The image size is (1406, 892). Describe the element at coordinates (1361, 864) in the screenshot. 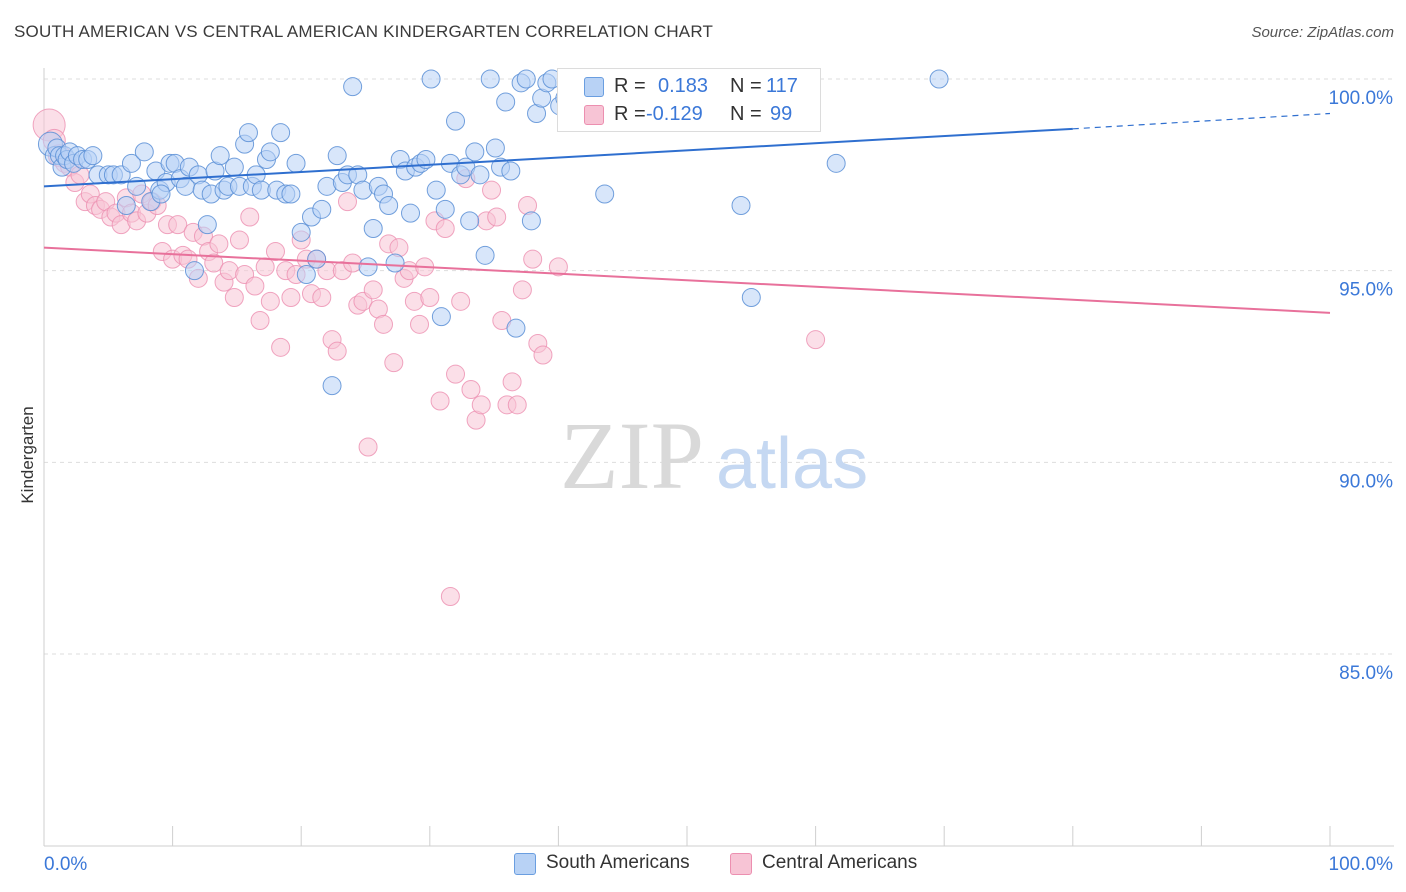

I see `x-tick-label: 100.0%` at that location.